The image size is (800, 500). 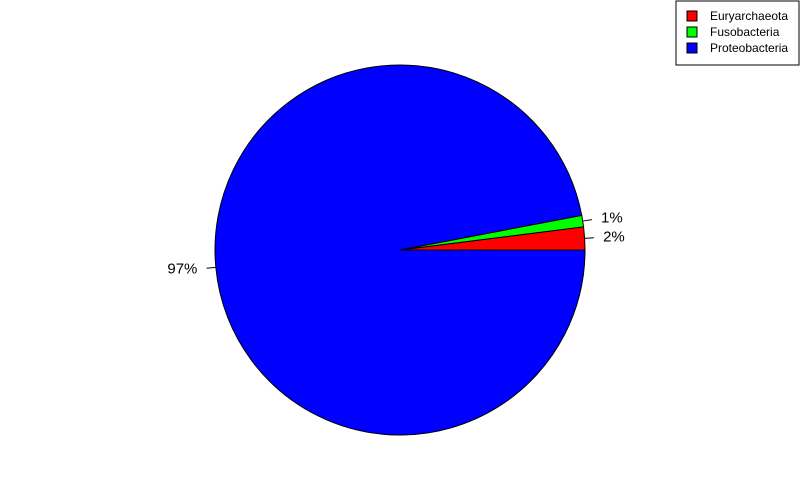 I want to click on legend-swatch-fusobacteria, so click(x=692, y=32).